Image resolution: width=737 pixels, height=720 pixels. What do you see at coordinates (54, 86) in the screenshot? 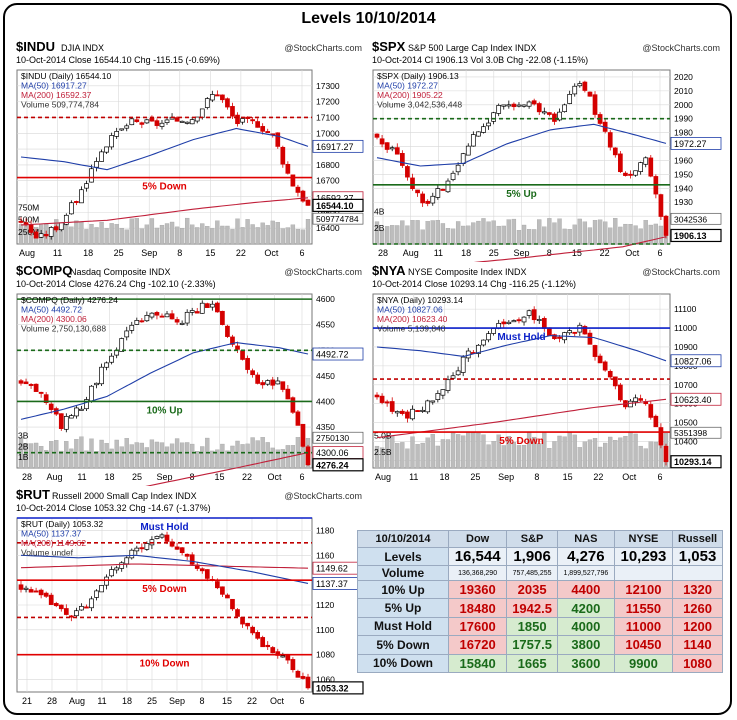
I see `legend-entry: MA(50) 16917.27` at bounding box center [54, 86].